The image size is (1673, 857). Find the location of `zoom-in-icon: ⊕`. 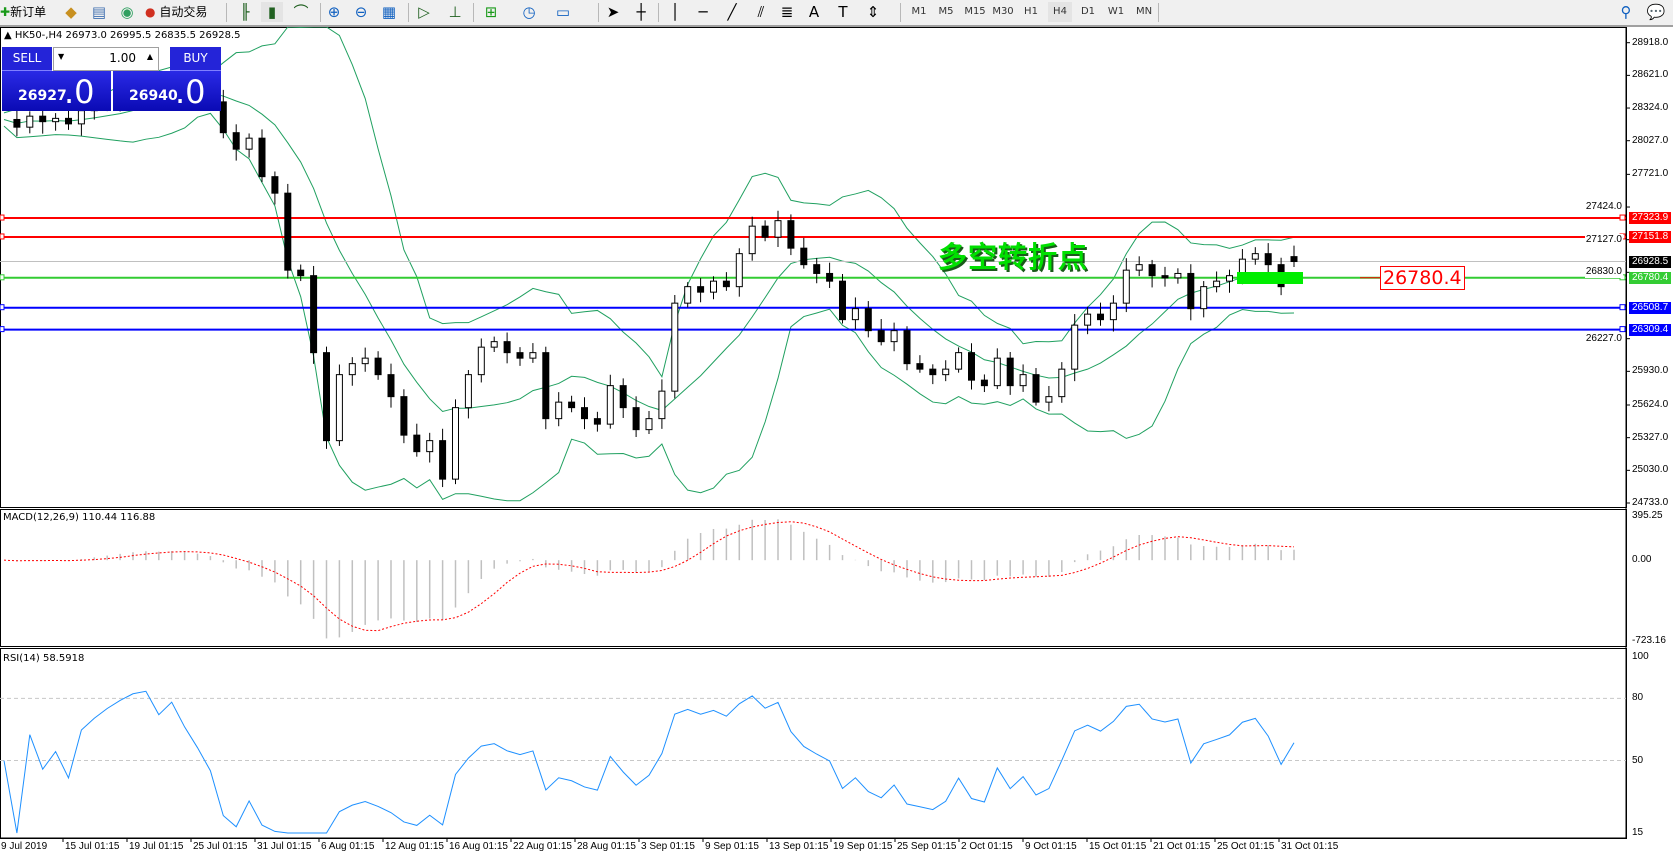

zoom-in-icon: ⊕ is located at coordinates (334, 12).